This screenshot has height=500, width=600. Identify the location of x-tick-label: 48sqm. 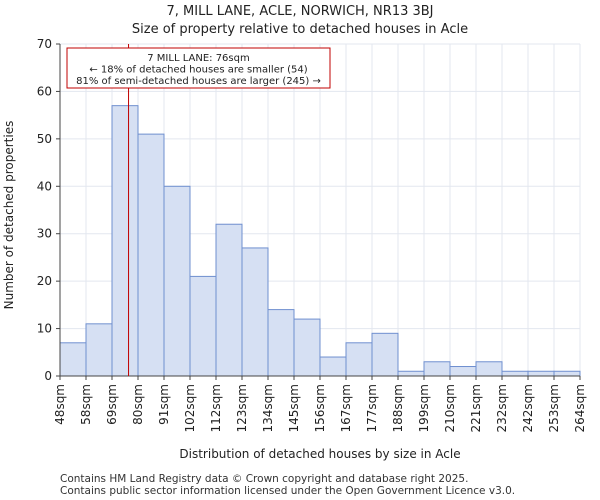
(60, 404).